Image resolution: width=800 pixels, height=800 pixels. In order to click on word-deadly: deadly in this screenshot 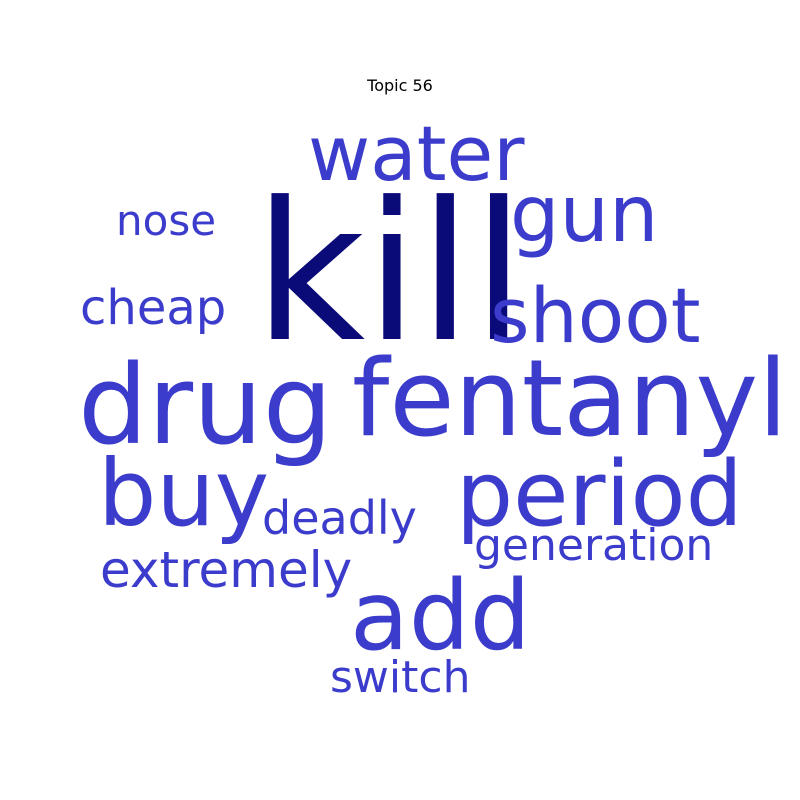, I will do `click(339, 518)`.